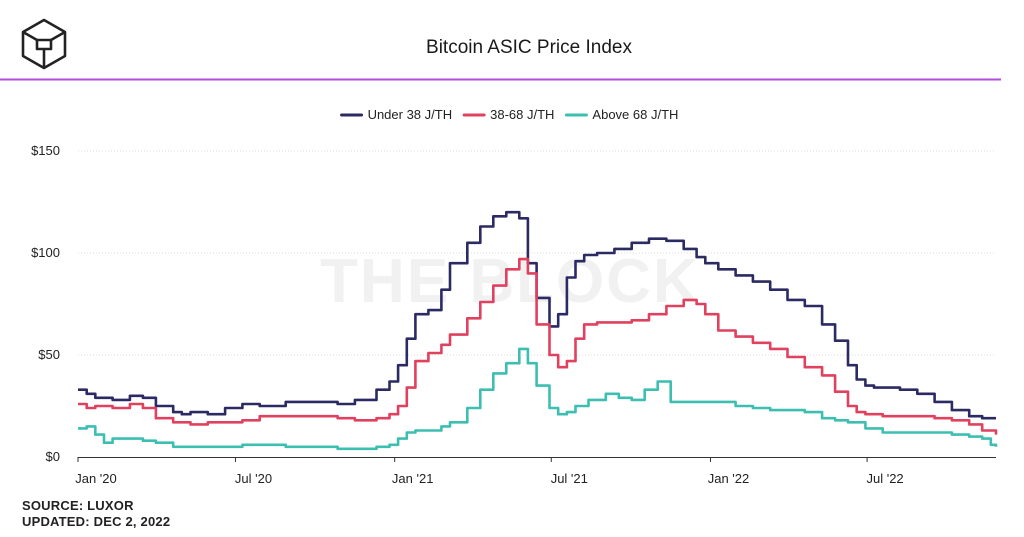 The image size is (1024, 537). What do you see at coordinates (78, 505) in the screenshot?
I see `source-label: SOURCE: LUXOR` at bounding box center [78, 505].